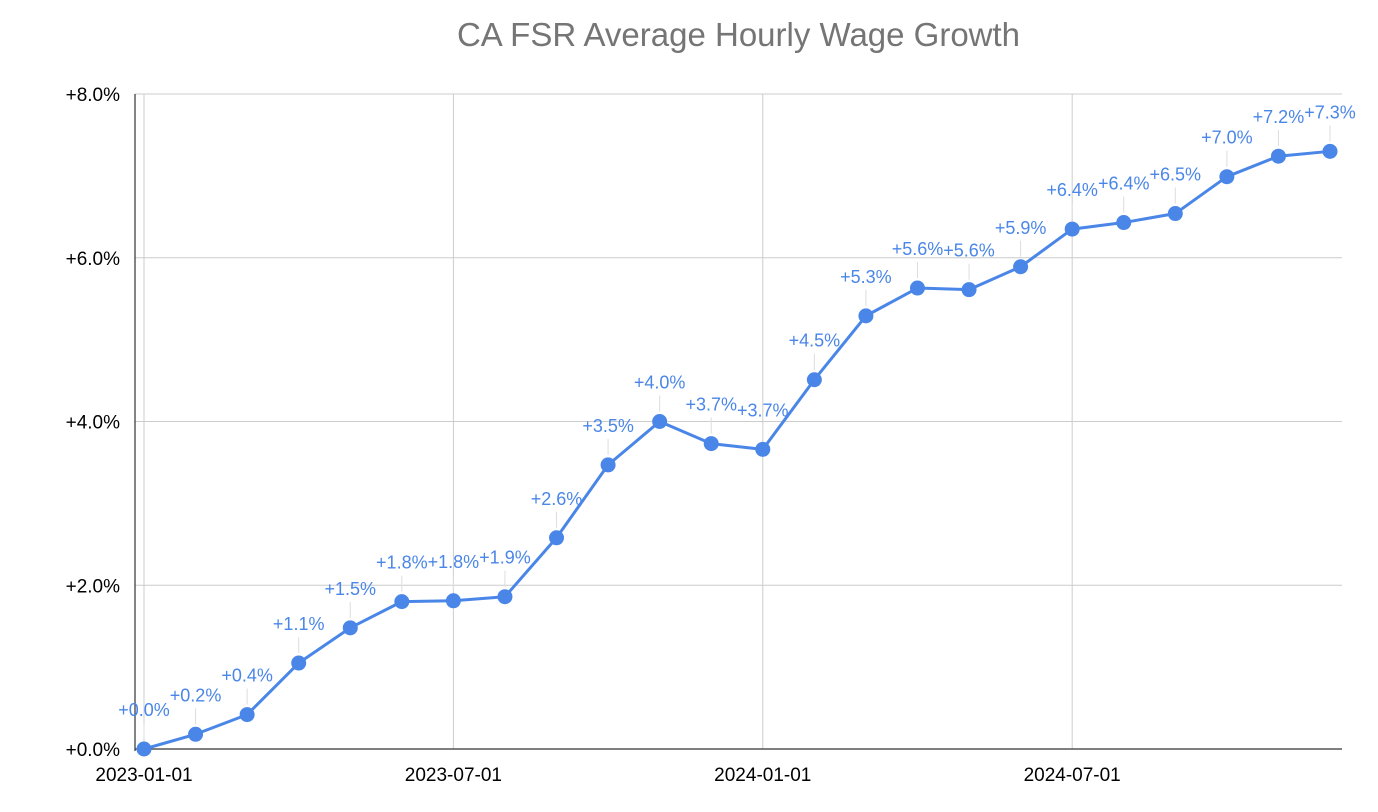 Image resolution: width=1378 pixels, height=812 pixels. What do you see at coordinates (93, 95) in the screenshot?
I see `y-tick-label: +8.0%` at bounding box center [93, 95].